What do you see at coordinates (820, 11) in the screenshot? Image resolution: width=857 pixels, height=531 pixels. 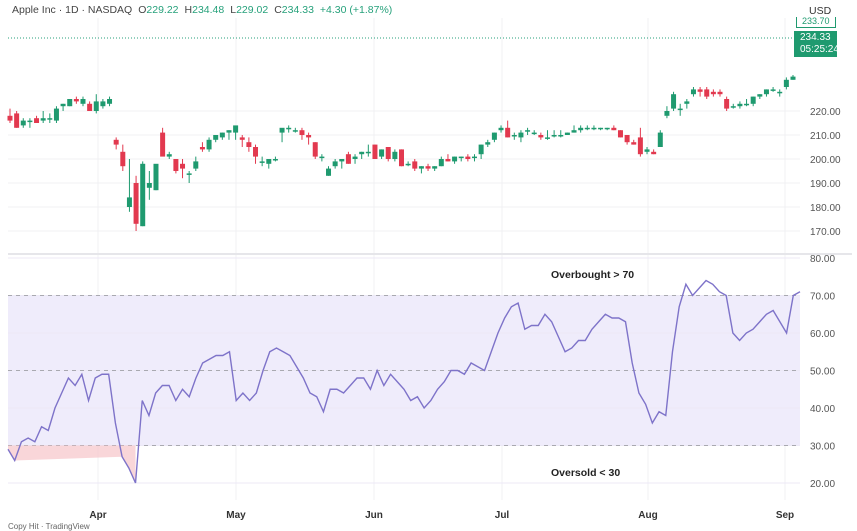 I see `currency-label: USD` at bounding box center [820, 11].